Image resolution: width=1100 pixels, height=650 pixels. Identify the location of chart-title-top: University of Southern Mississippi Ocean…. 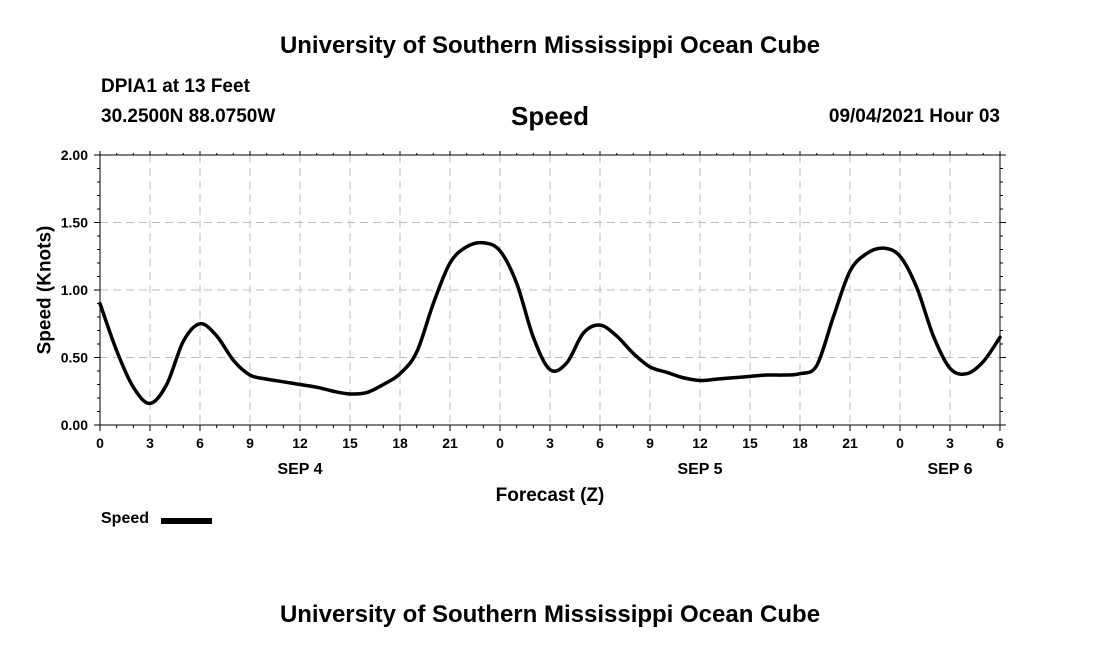
(550, 45).